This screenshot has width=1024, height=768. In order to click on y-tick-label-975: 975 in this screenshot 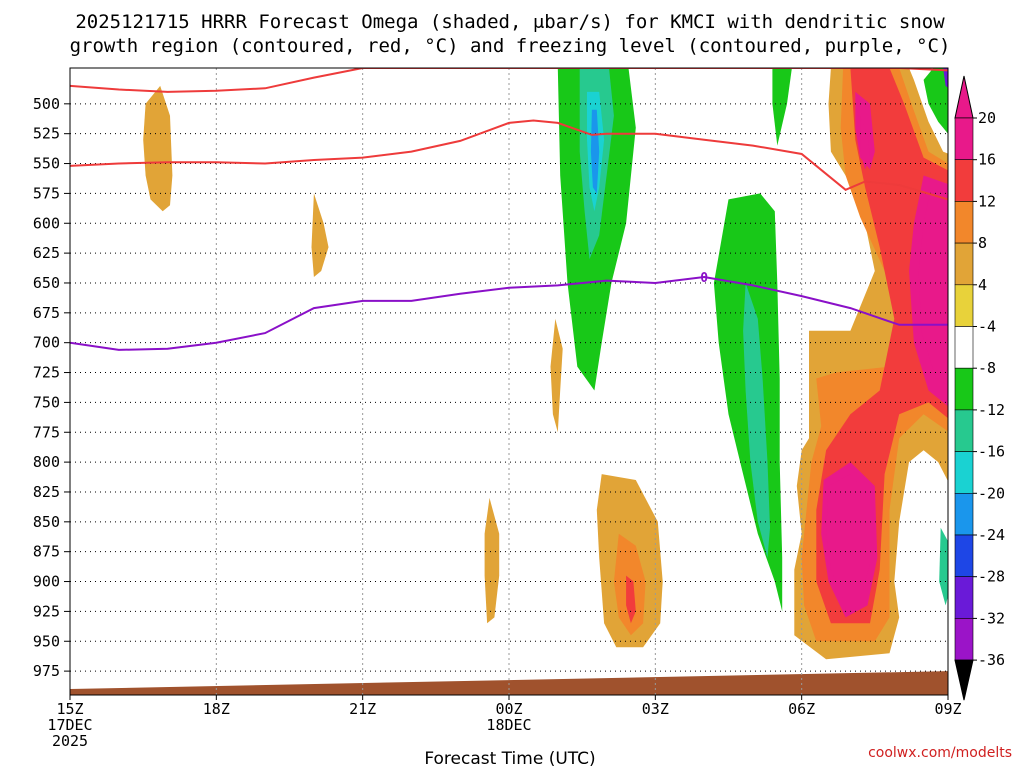, I will do `click(46, 671)`.